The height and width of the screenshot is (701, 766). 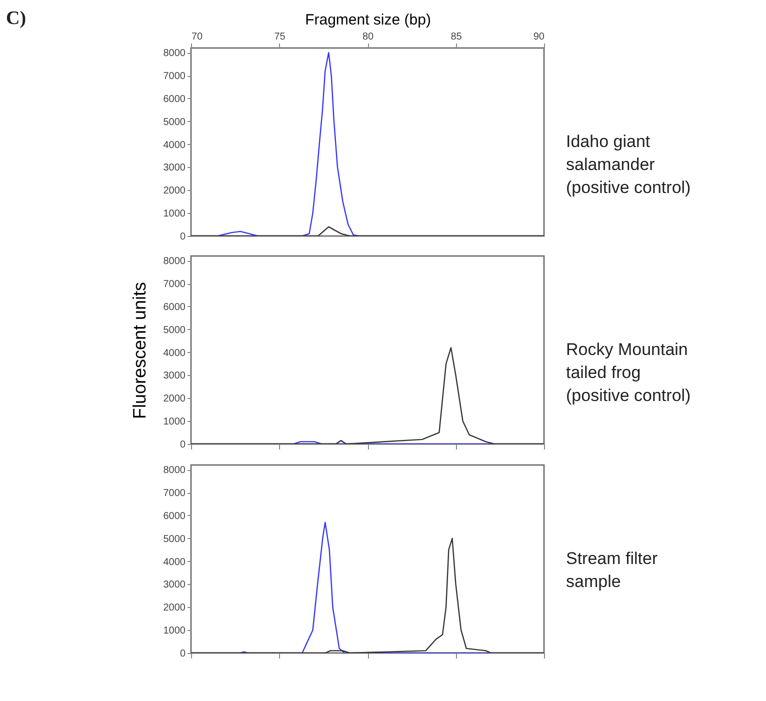 I want to click on text: Idaho giant salamander (positive control), so click(x=628, y=164).